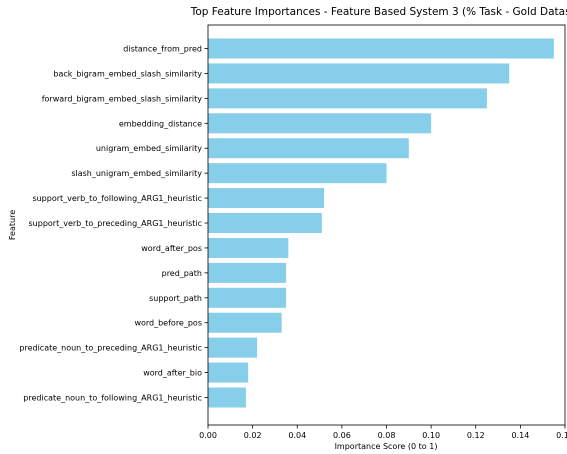 The image size is (567, 454). What do you see at coordinates (297, 435) in the screenshot?
I see `x-tick-label-2: 0.04` at bounding box center [297, 435].